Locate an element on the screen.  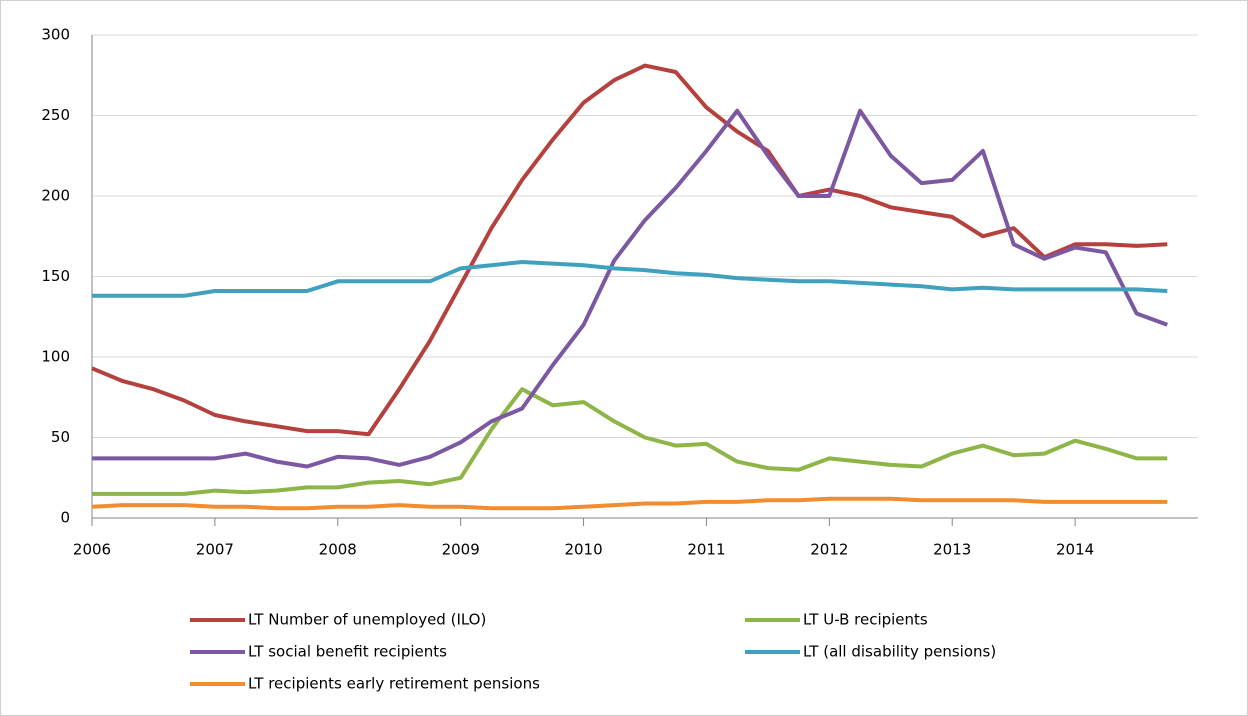
x-tick-label: 2007 is located at coordinates (215, 550).